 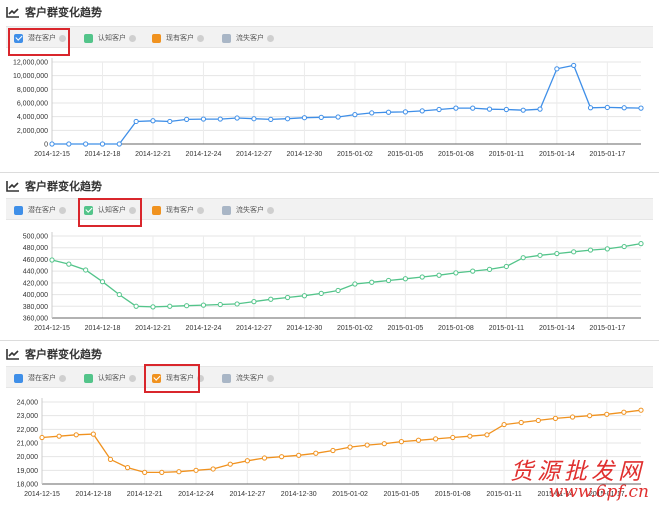 What do you see at coordinates (178, 378) in the screenshot?
I see `legend-item: 现有客户` at bounding box center [178, 378].